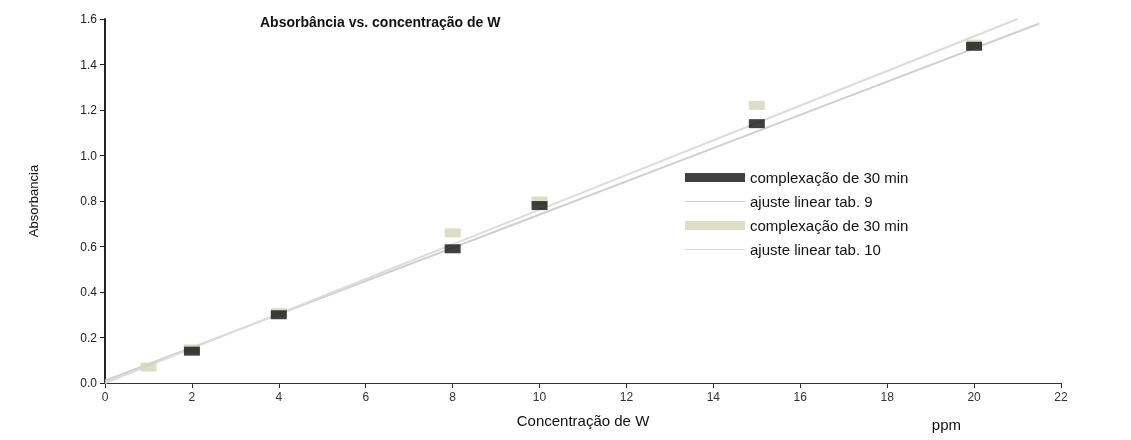 This screenshot has height=440, width=1131. What do you see at coordinates (89, 246) in the screenshot?
I see `y-tick-label: 0.6` at bounding box center [89, 246].